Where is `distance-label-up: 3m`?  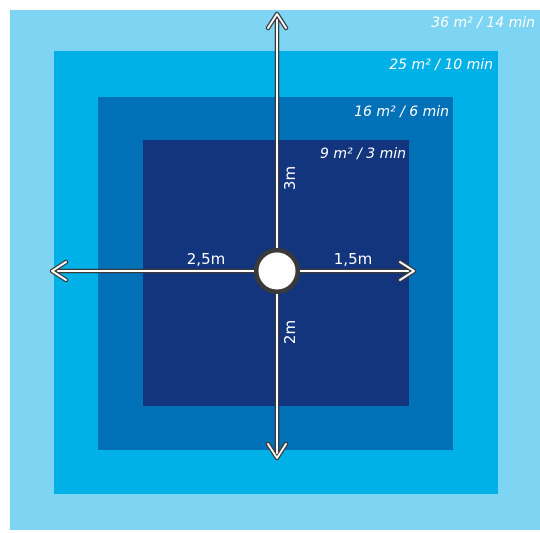
distance-label-up: 3m is located at coordinates (290, 178).